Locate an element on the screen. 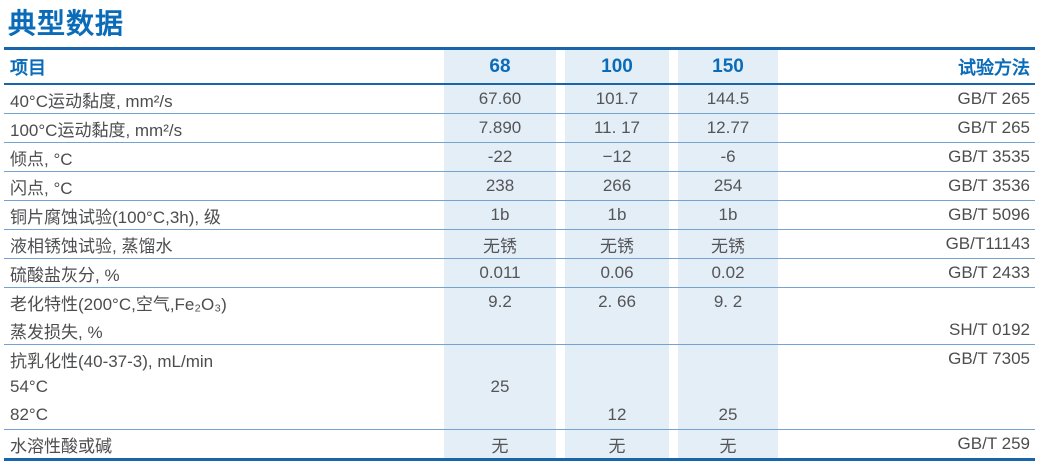 The height and width of the screenshot is (461, 1039). value-100: −12 is located at coordinates (617, 156).